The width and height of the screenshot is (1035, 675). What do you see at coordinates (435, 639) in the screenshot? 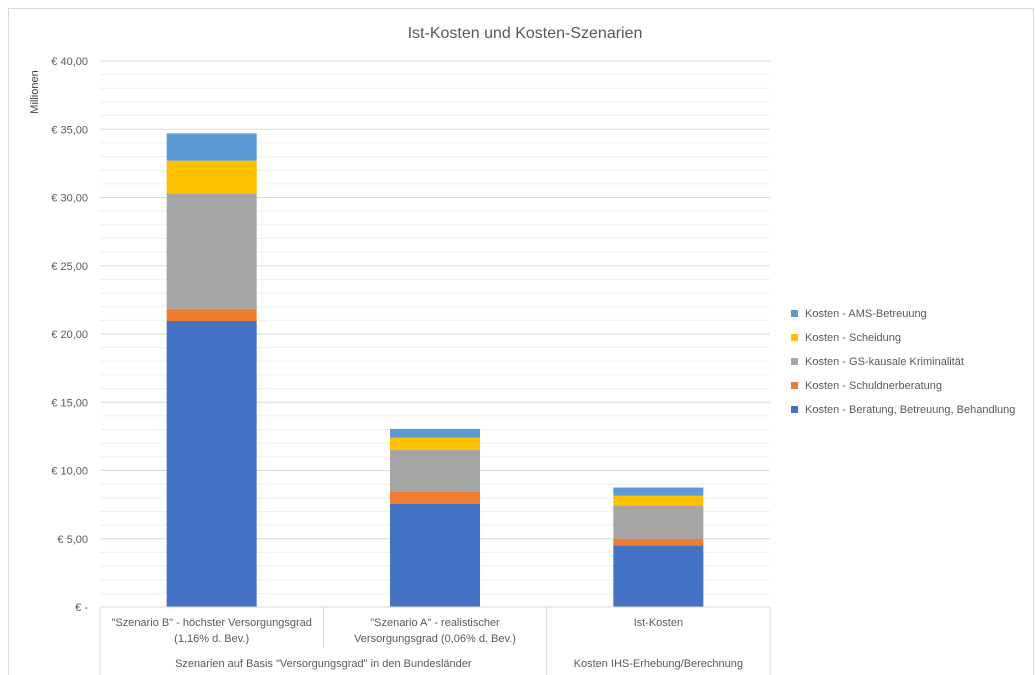
I see `category-label: Versorgungsgrad (0,06% d. Bev.)` at bounding box center [435, 639].